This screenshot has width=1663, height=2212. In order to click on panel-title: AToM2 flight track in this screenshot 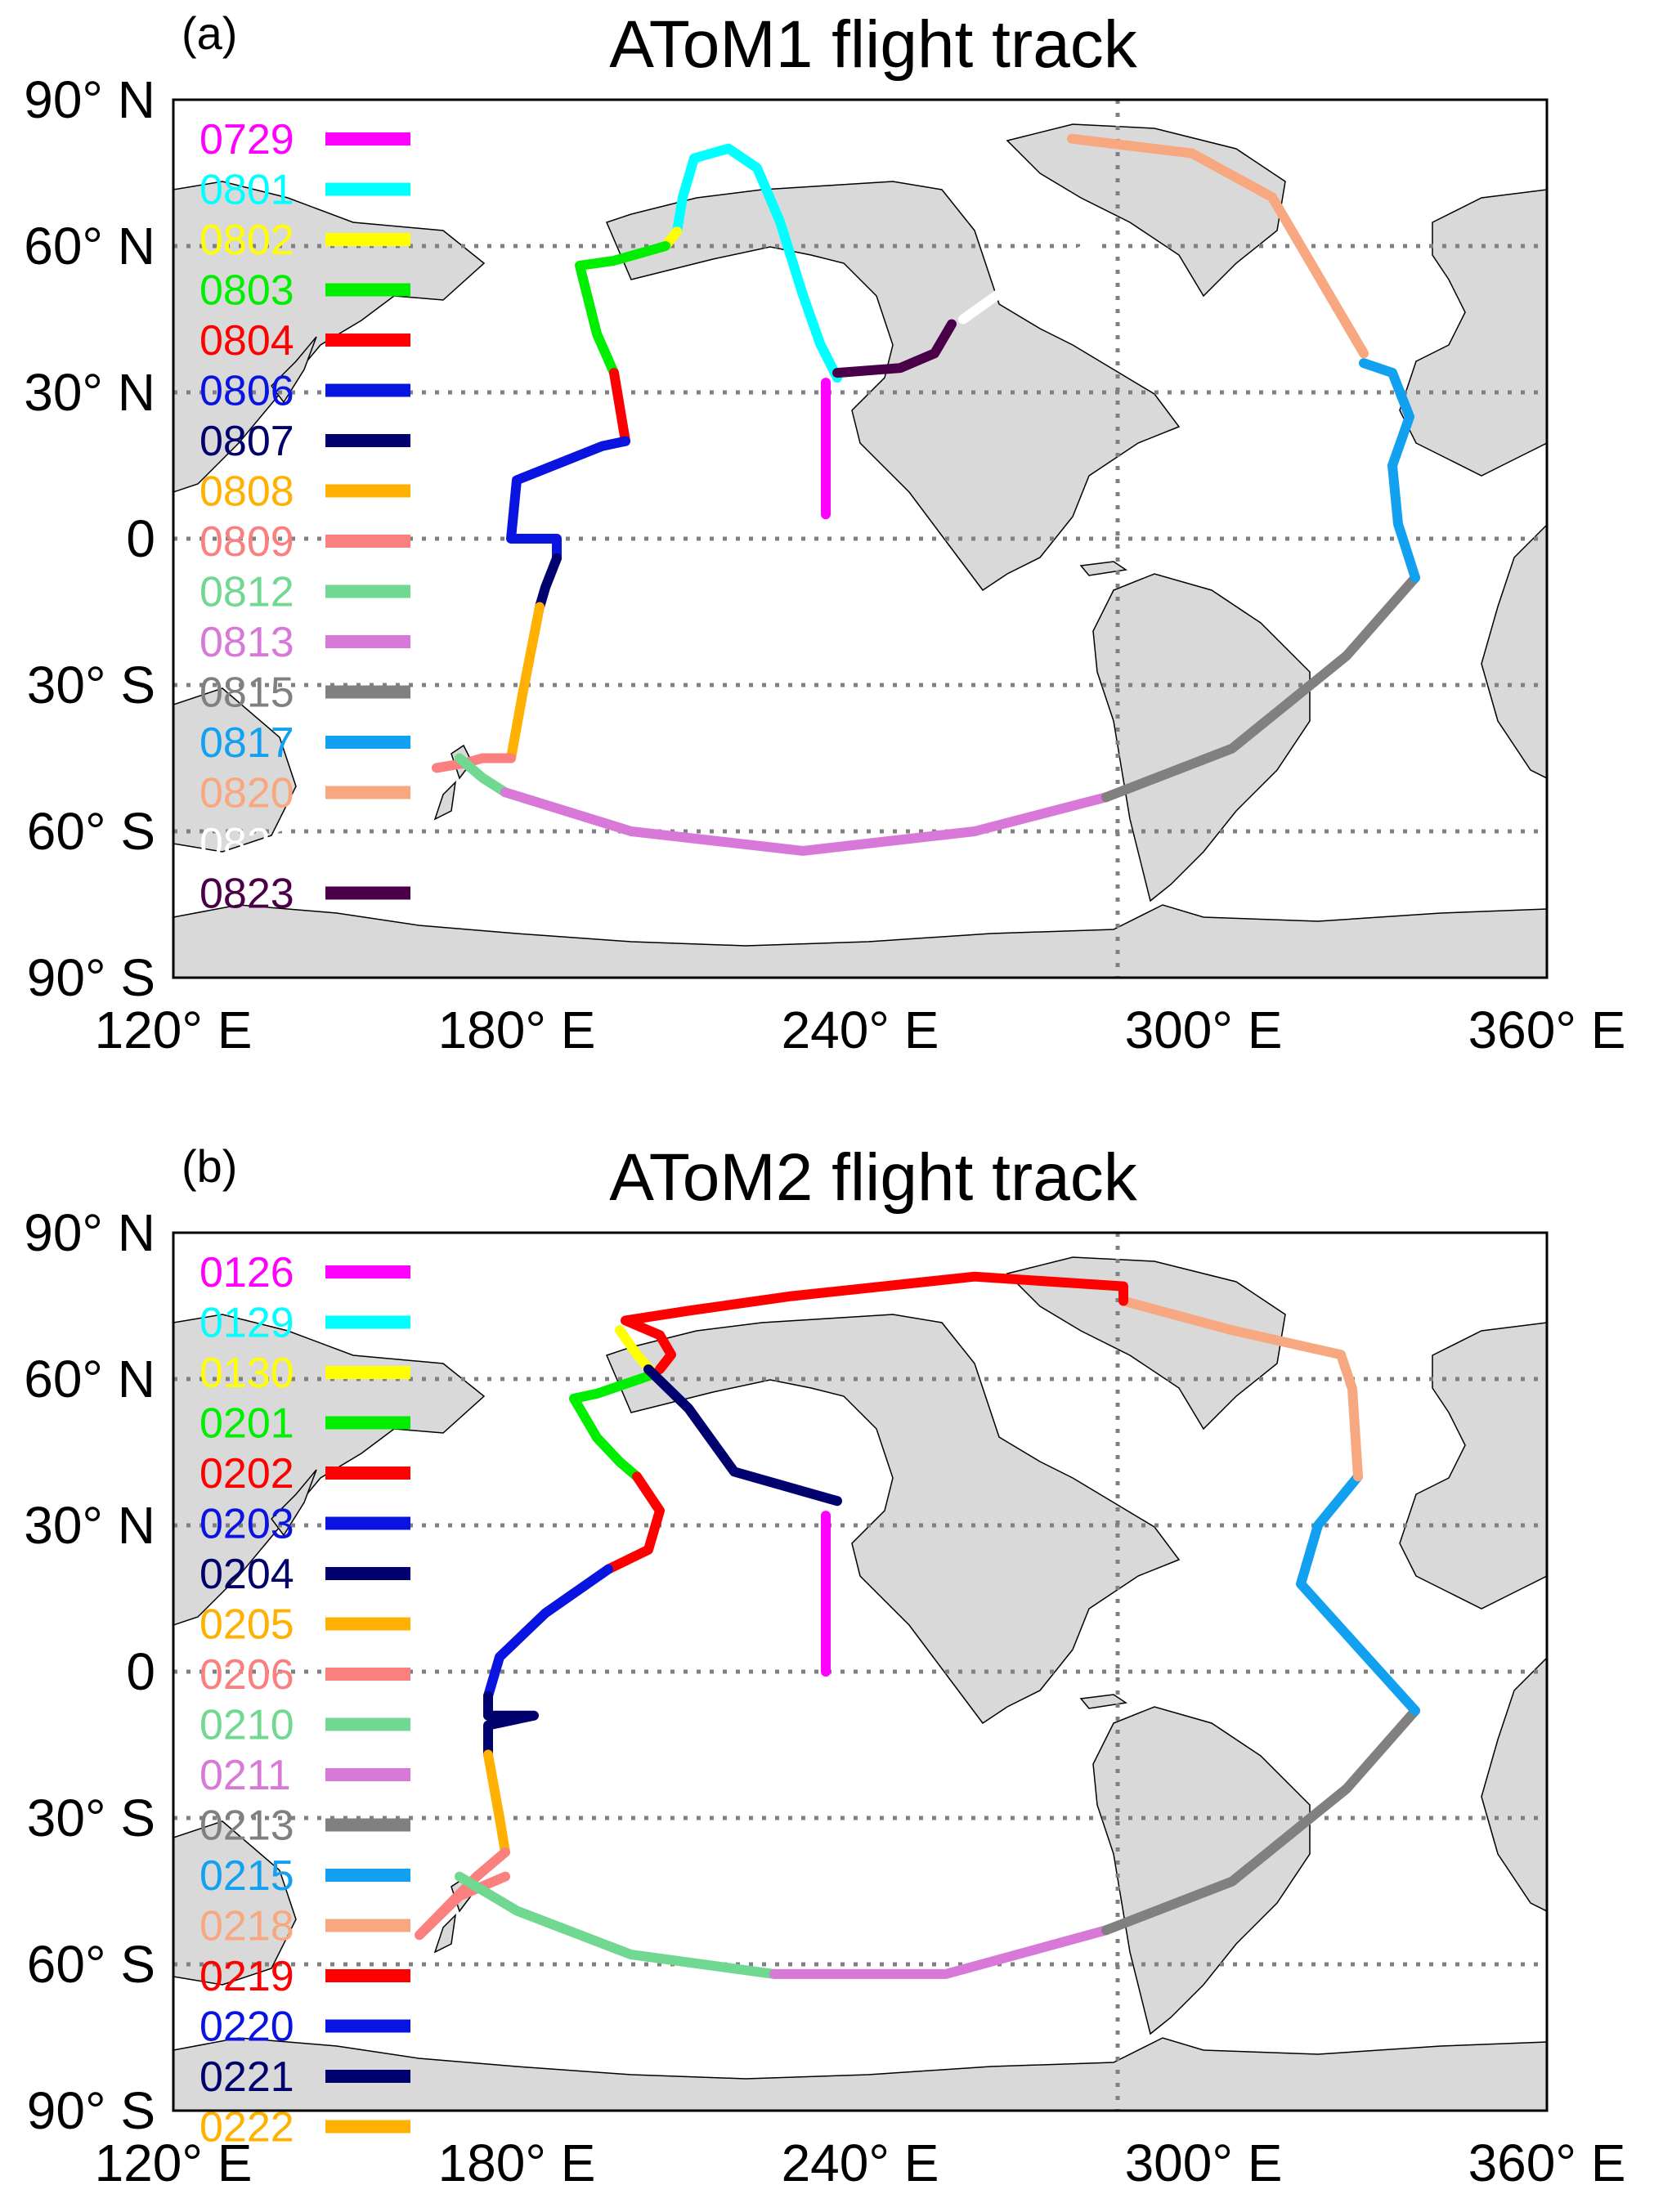, I will do `click(873, 1177)`.